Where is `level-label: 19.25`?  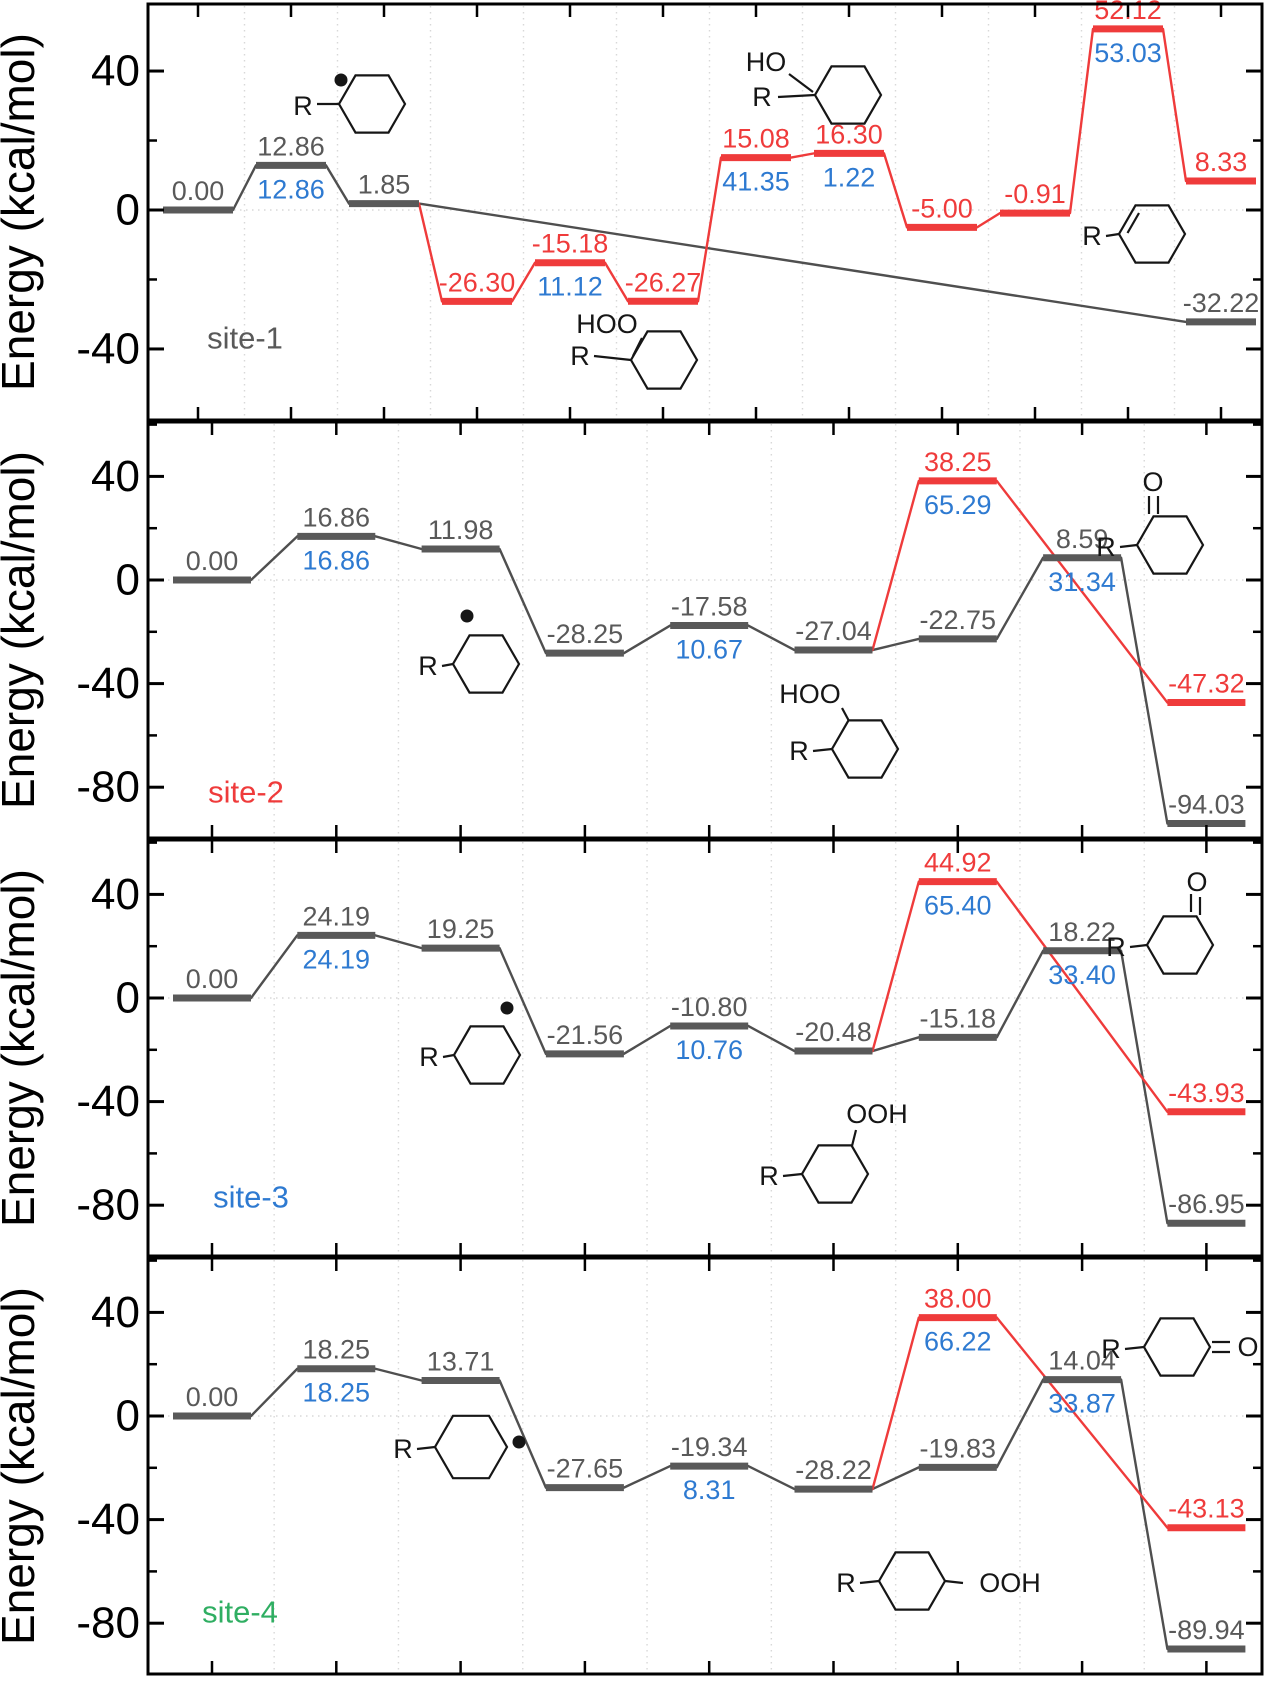 level-label: 19.25 is located at coordinates (461, 929).